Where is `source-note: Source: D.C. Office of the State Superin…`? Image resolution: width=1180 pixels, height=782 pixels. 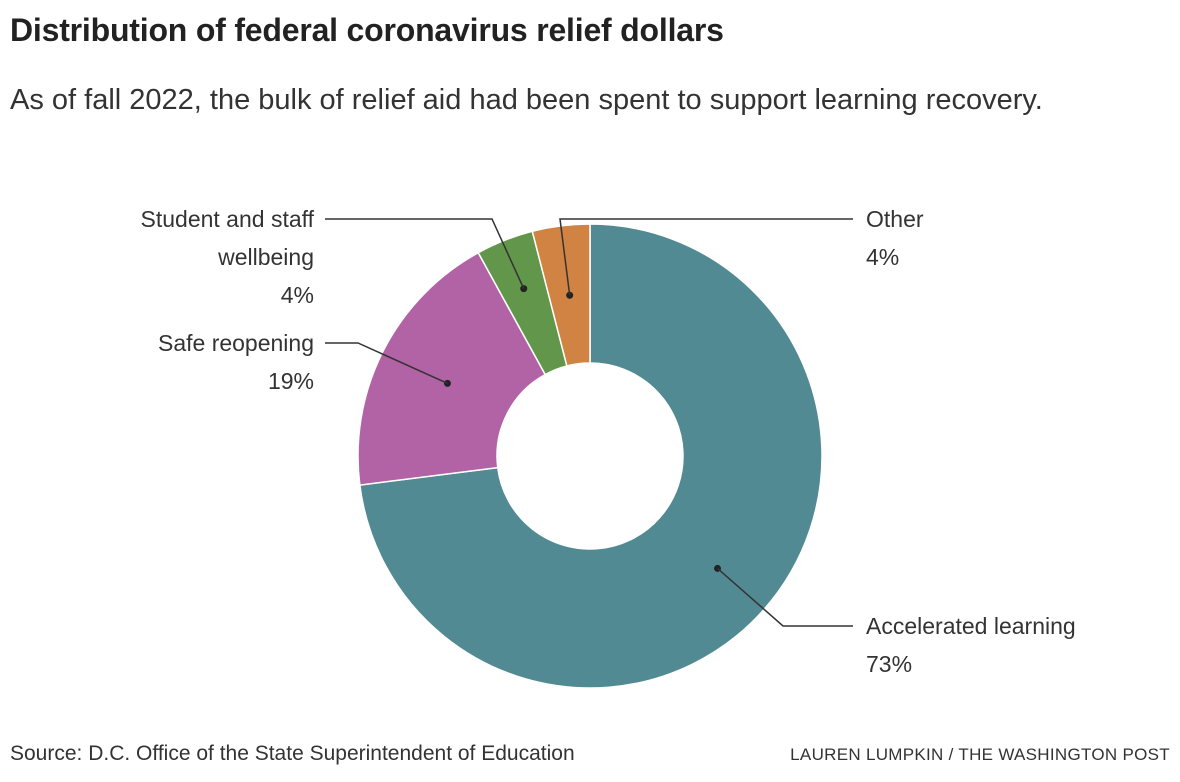
source-note: Source: D.C. Office of the State Superin… is located at coordinates (292, 753).